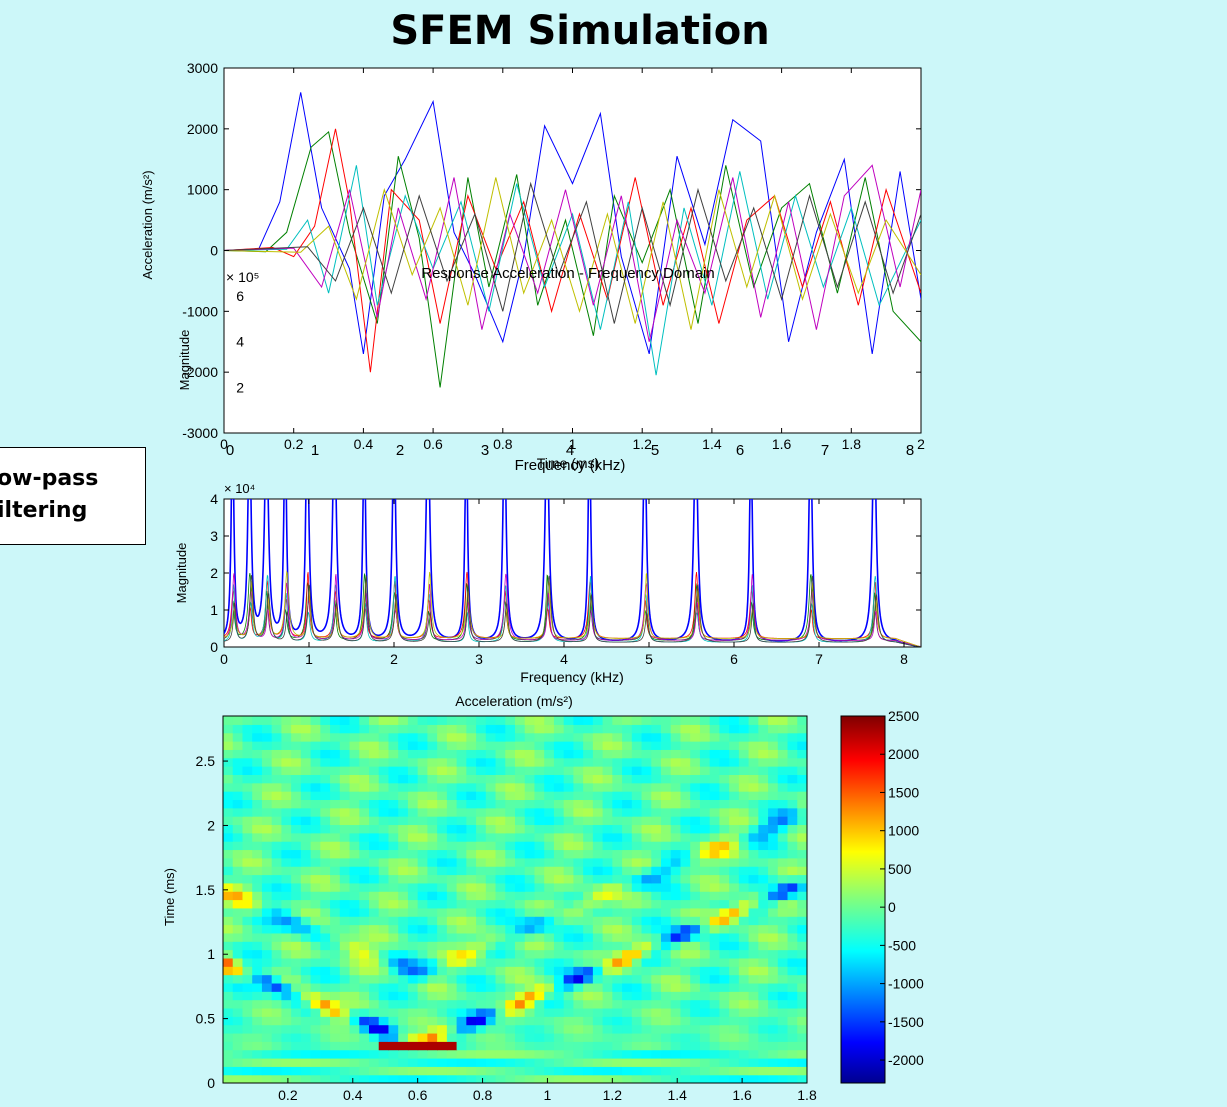  Describe the element at coordinates (906, 1060) in the screenshot. I see `colorbar-tick-label: -2000` at that location.